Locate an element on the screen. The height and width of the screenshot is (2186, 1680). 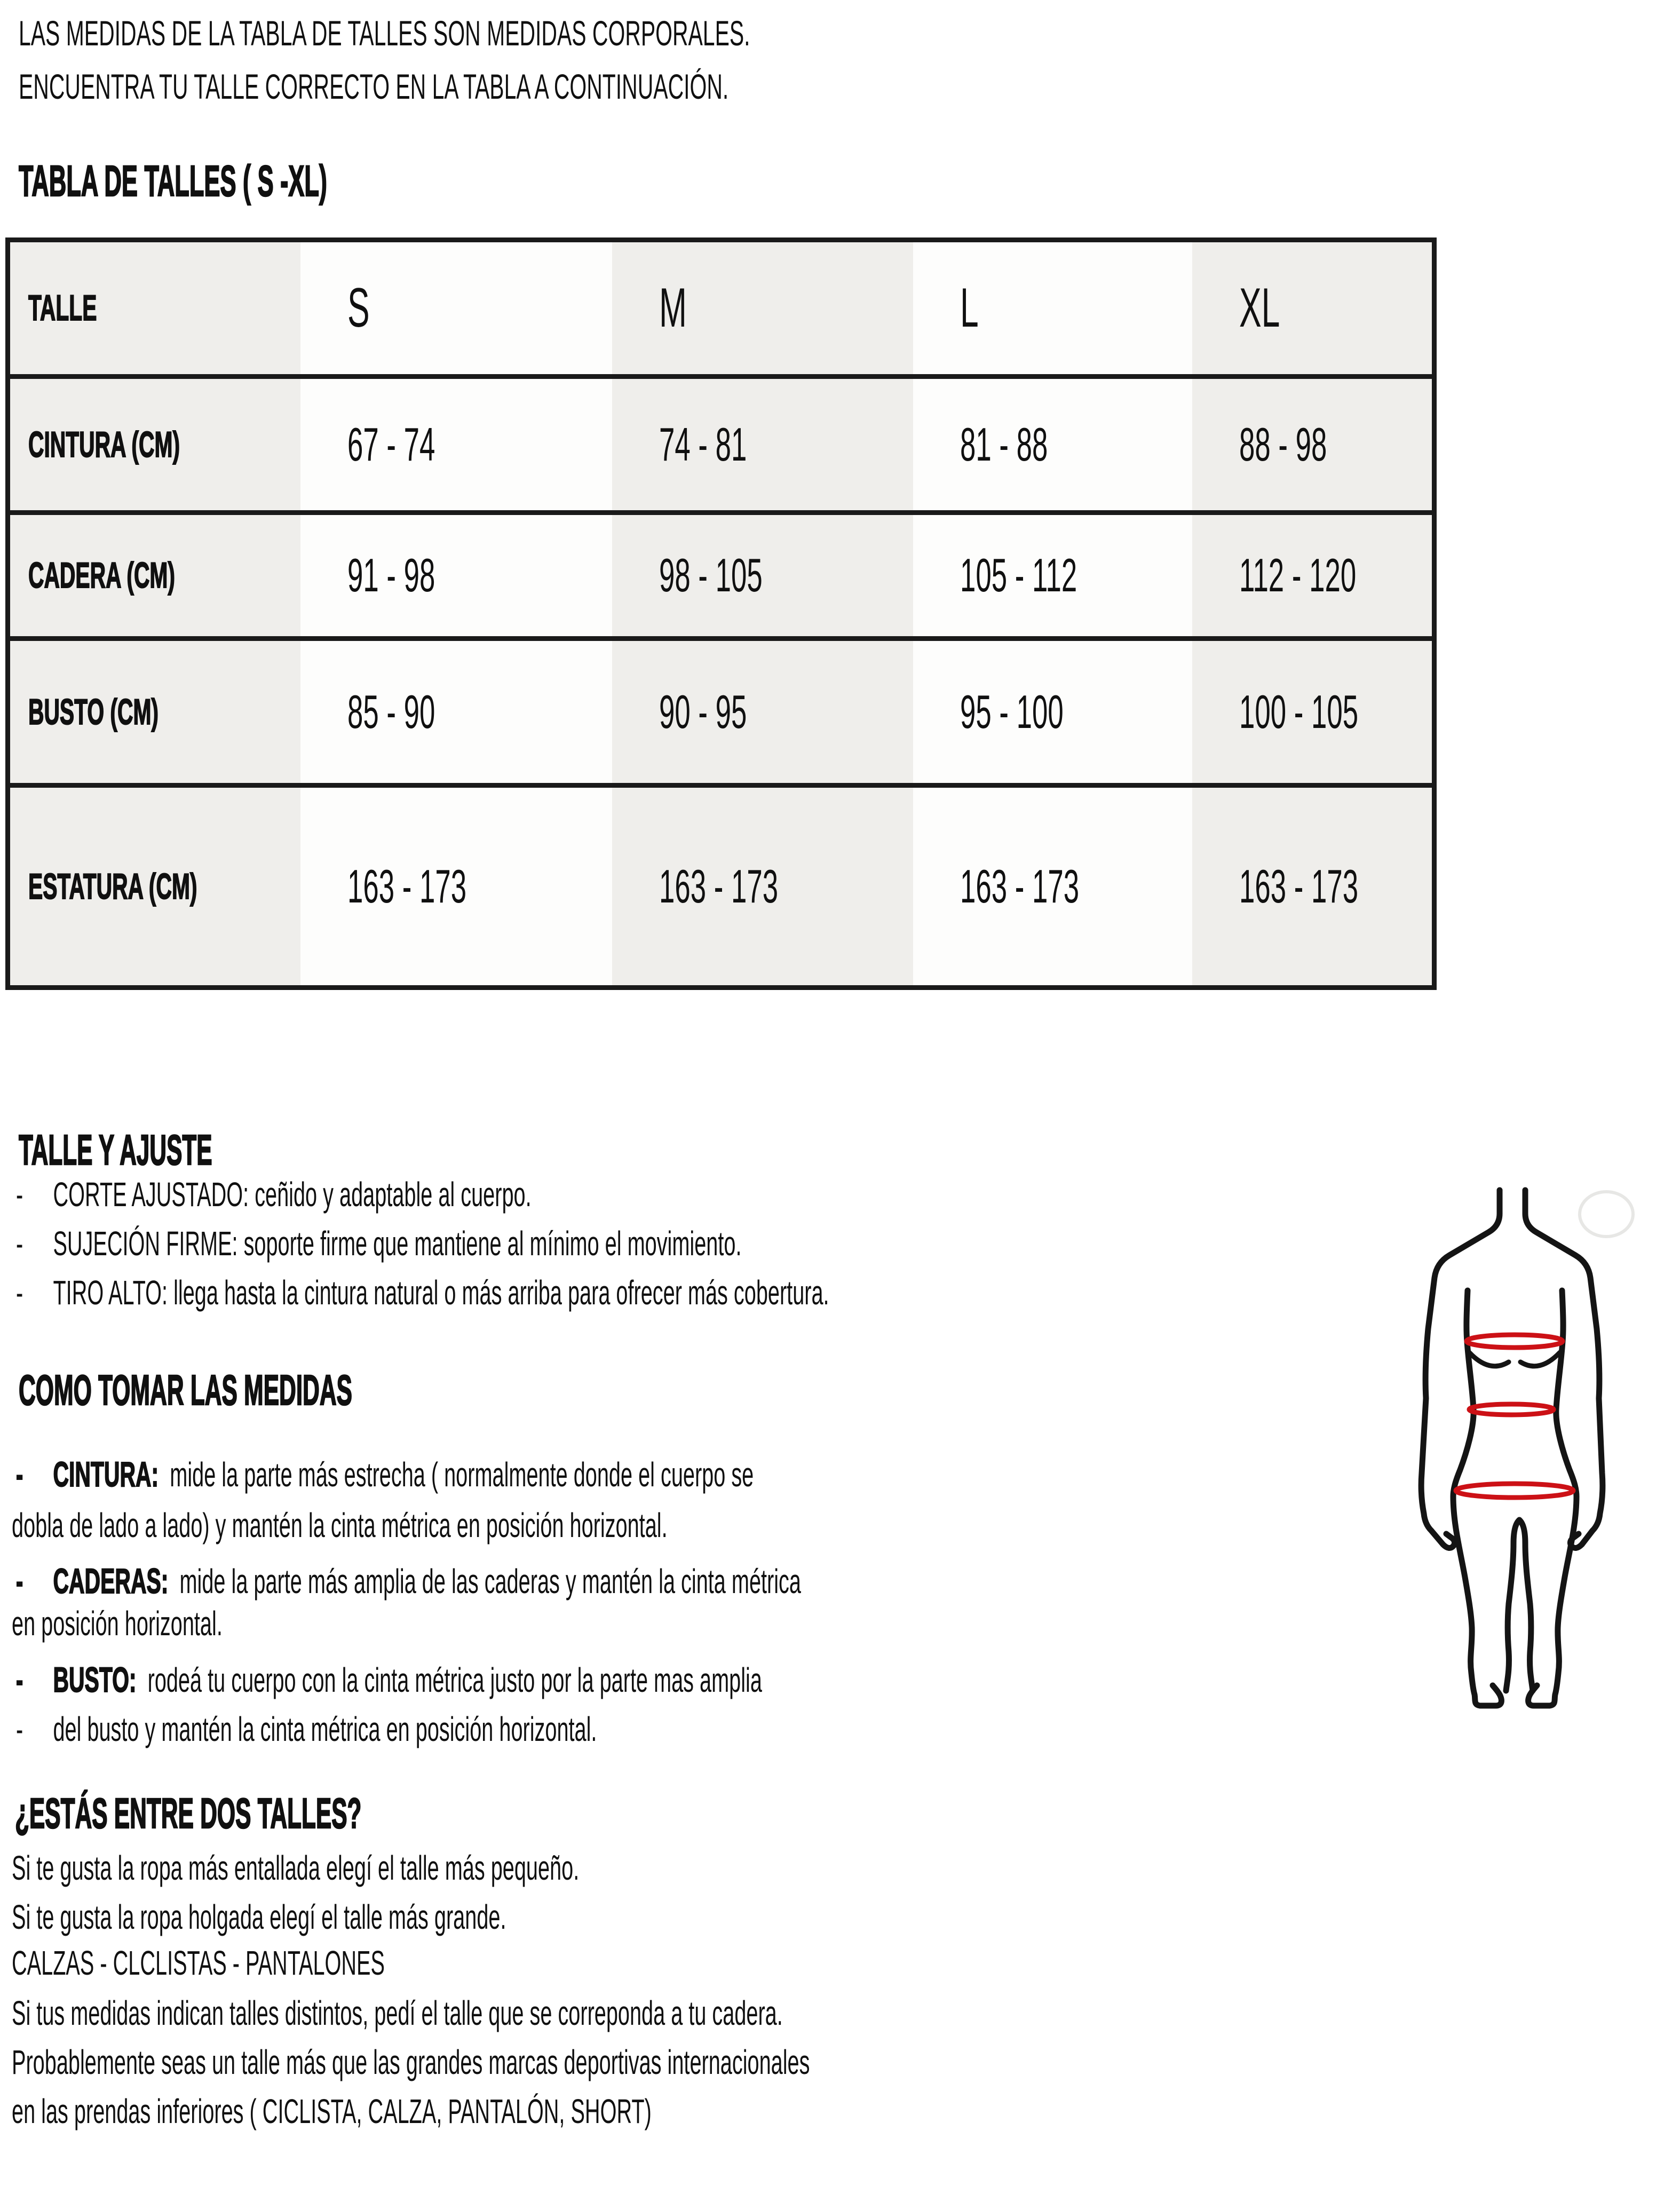
right-torso-and-leg is located at coordinates (1552, 1498).